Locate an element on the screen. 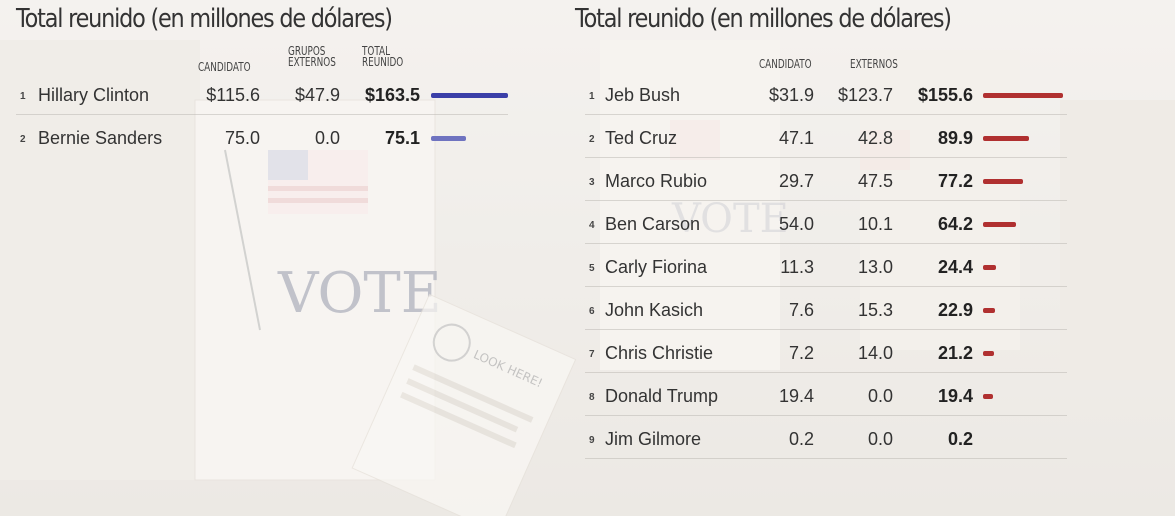 The height and width of the screenshot is (516, 1175). candidate-funds: $115.6 is located at coordinates (233, 95).